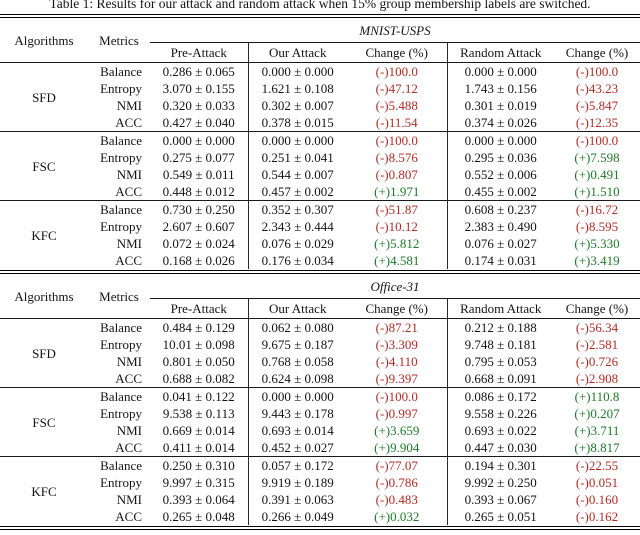 This screenshot has width=640, height=535. Describe the element at coordinates (397, 260) in the screenshot. I see `our-change-value: (+)4.581` at that location.